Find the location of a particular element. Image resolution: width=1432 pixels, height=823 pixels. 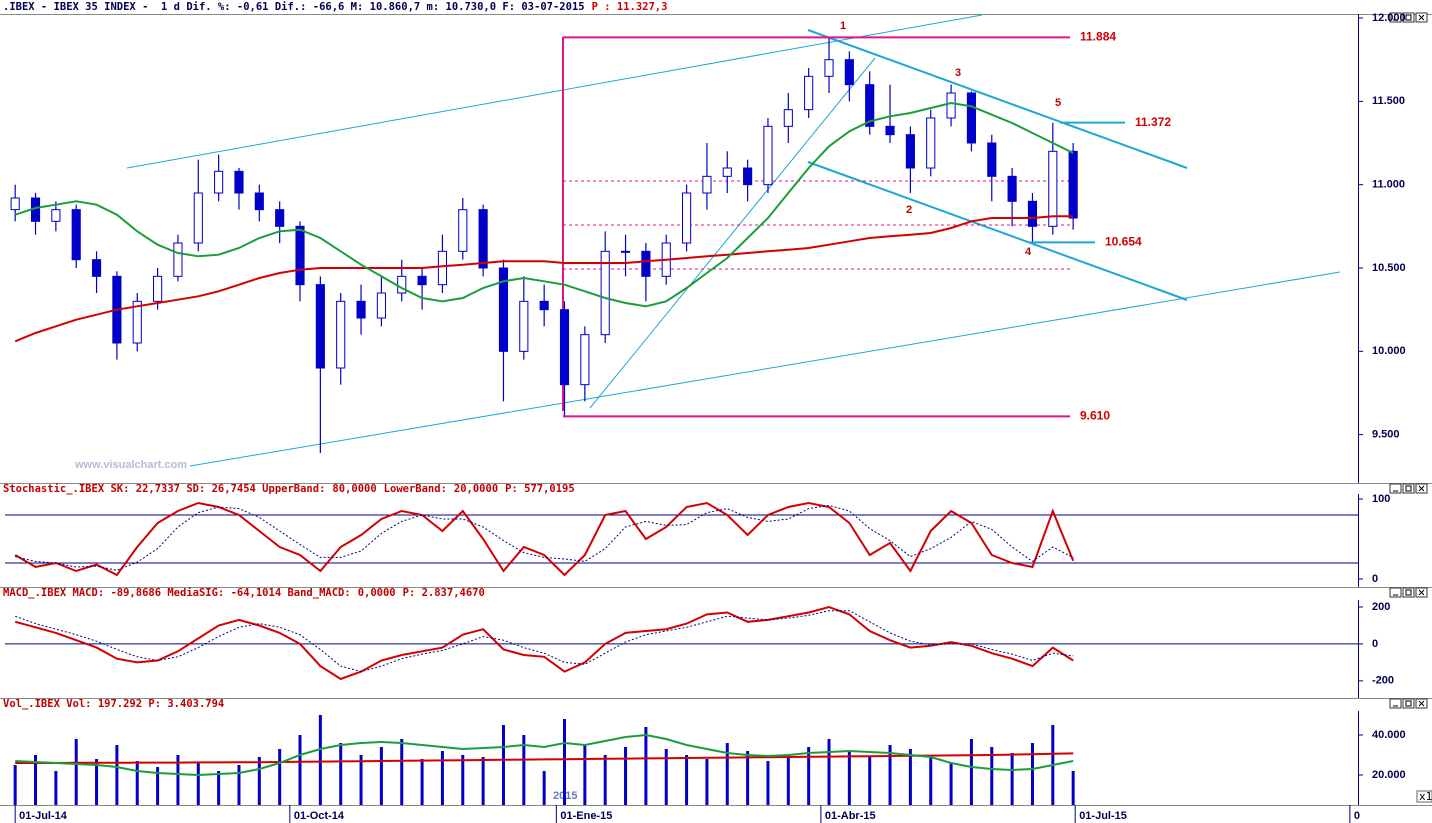

multiplier-box is located at coordinates (1424, 796).